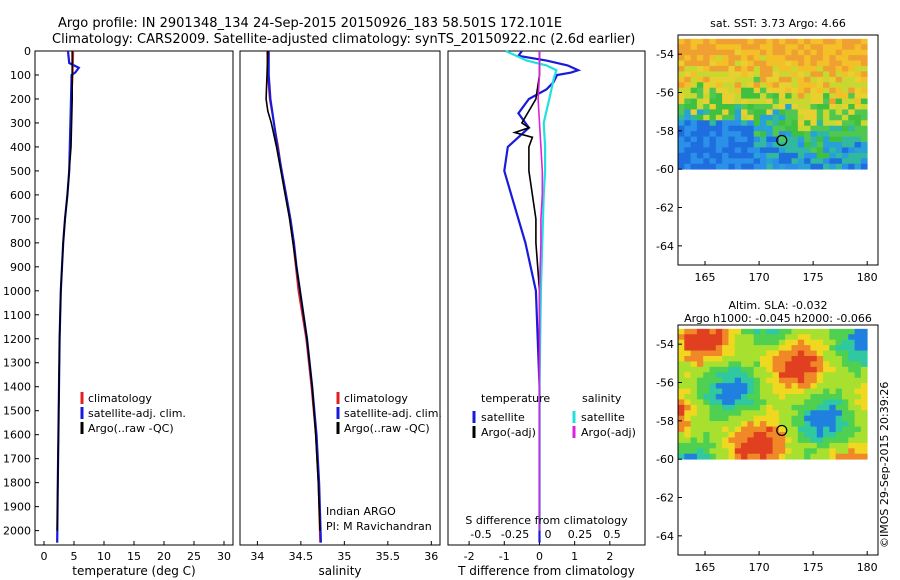  Describe the element at coordinates (64, 291) in the screenshot. I see `series-line-argo-raw-qc-` at that location.